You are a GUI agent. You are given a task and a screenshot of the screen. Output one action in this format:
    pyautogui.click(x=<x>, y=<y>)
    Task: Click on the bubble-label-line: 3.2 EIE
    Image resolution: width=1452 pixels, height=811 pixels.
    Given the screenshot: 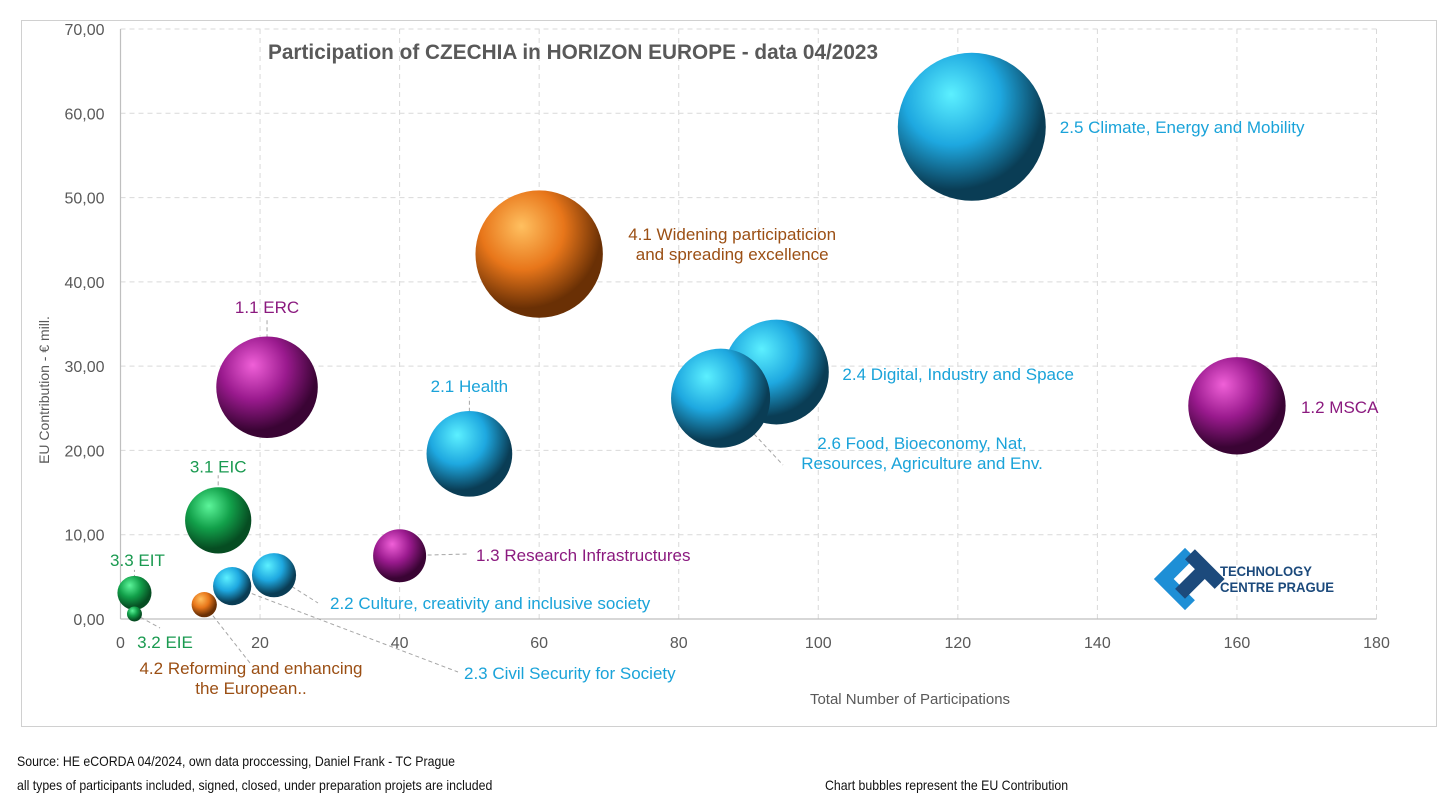 What is the action you would take?
    pyautogui.click(x=165, y=642)
    